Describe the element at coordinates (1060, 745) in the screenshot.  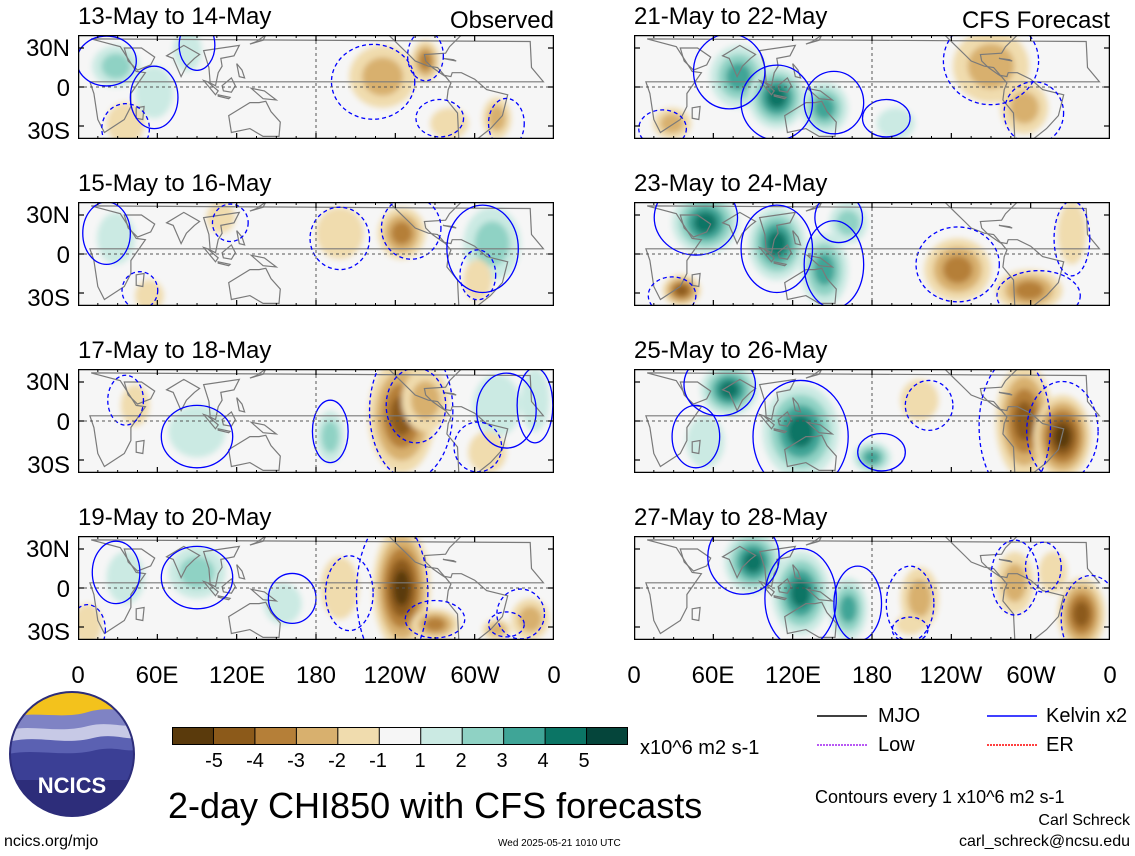
I see `er-legend-label: ER` at that location.